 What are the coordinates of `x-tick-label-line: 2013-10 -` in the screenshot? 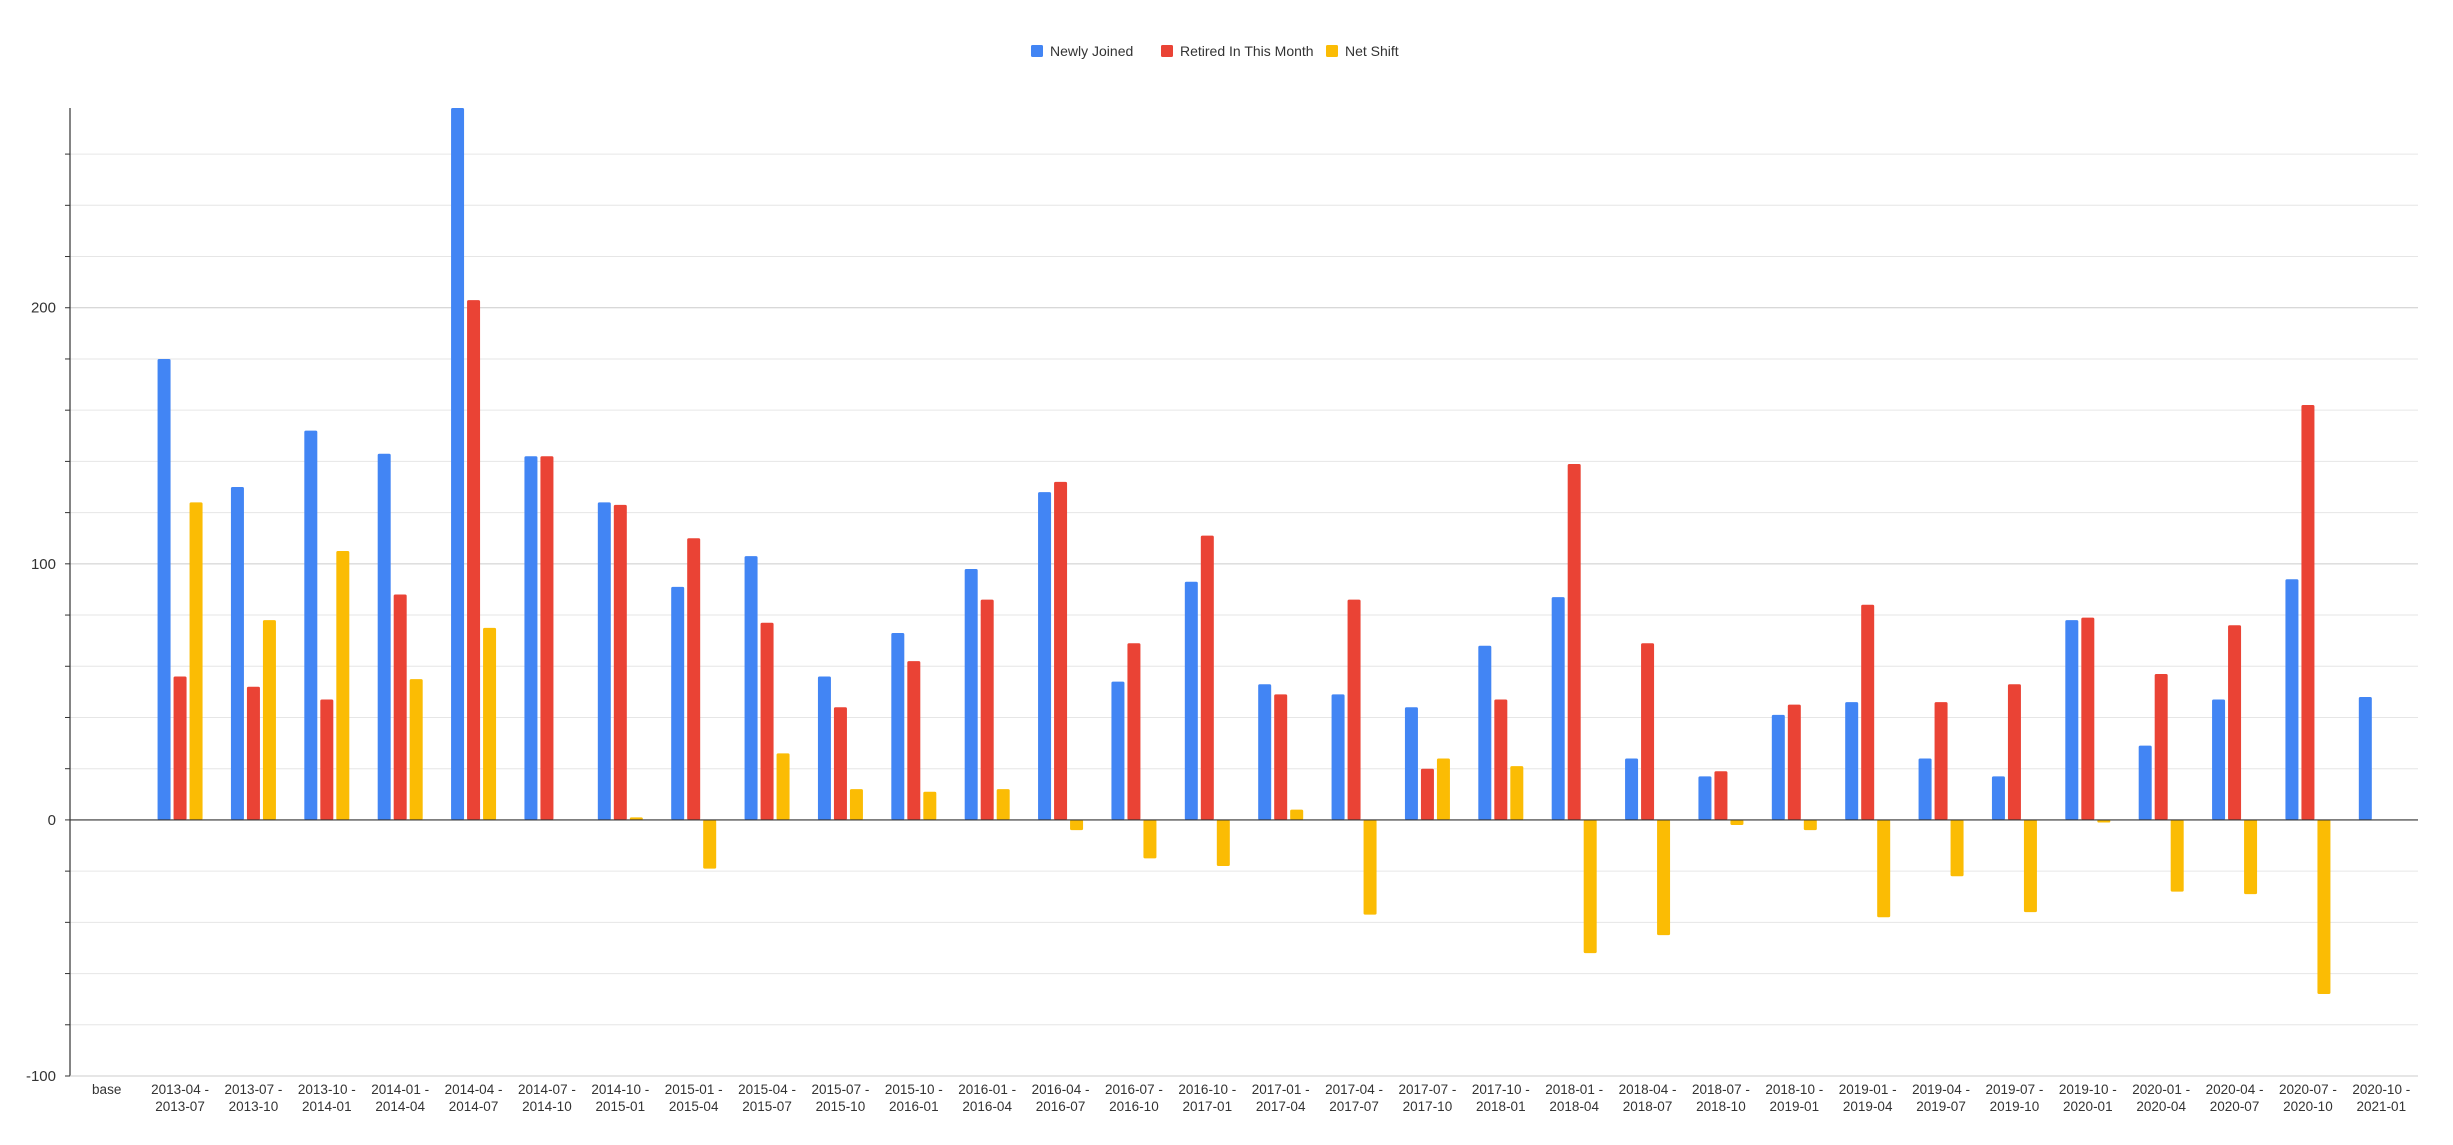 It's located at (327, 1089).